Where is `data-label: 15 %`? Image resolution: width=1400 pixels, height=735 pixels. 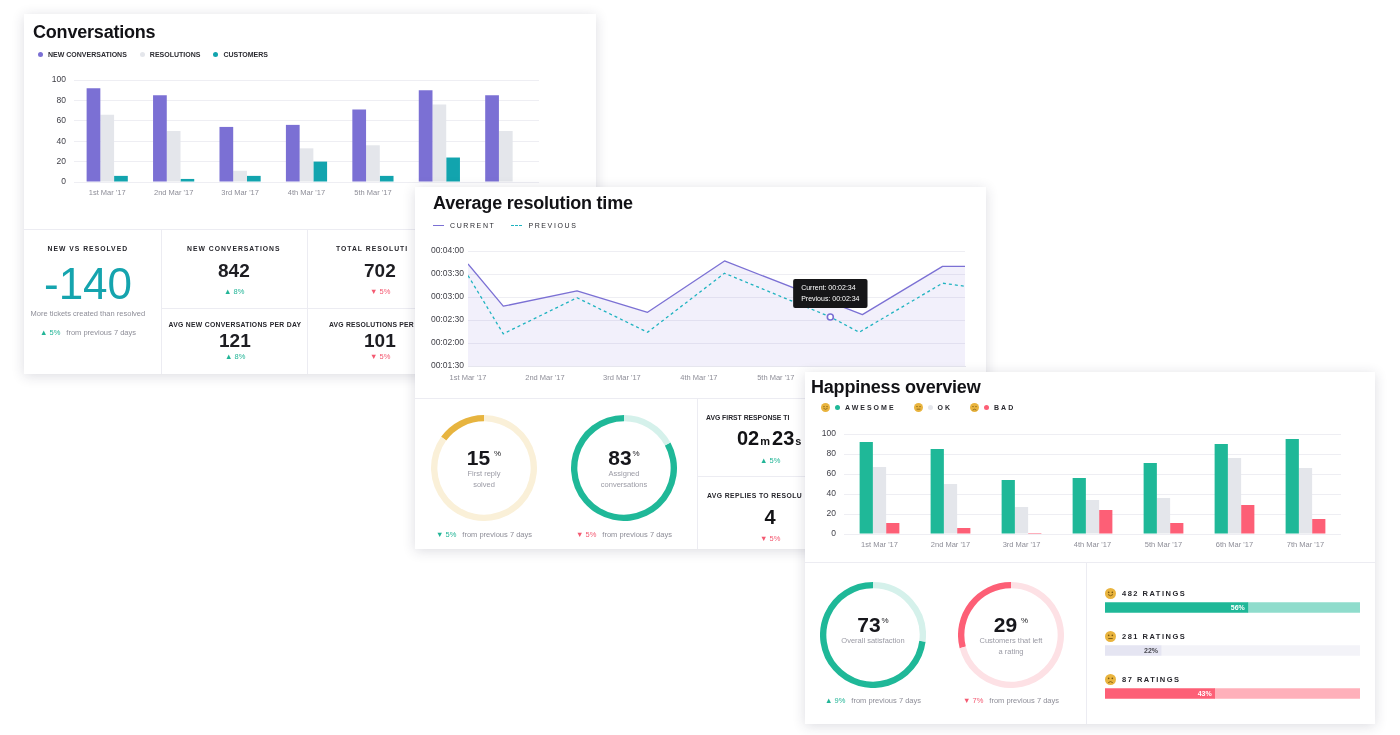 data-label: 15 % is located at coordinates (484, 457).